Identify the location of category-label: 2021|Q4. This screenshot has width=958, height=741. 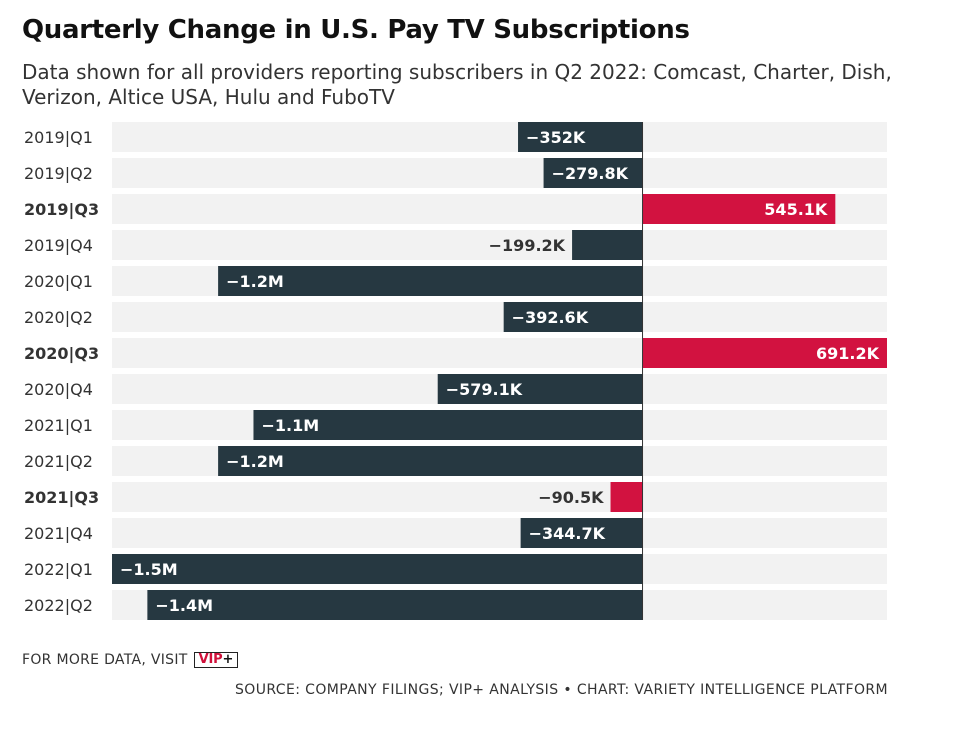
(58, 533).